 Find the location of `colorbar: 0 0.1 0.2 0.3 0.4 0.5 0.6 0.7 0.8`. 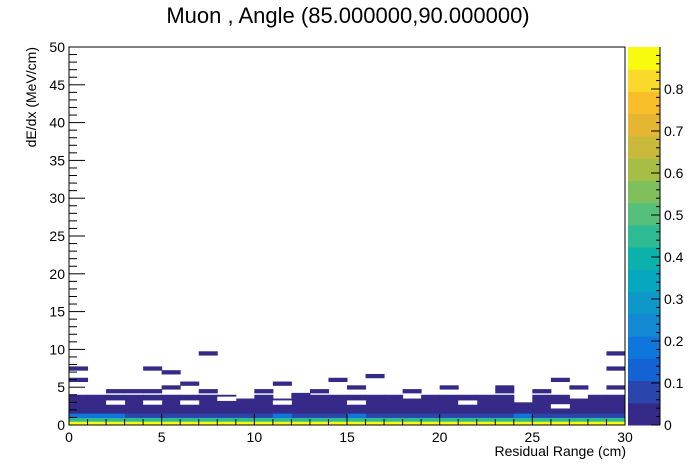

colorbar: 0 0.1 0.2 0.3 0.4 0.5 0.6 0.7 0.8 is located at coordinates (656, 240).